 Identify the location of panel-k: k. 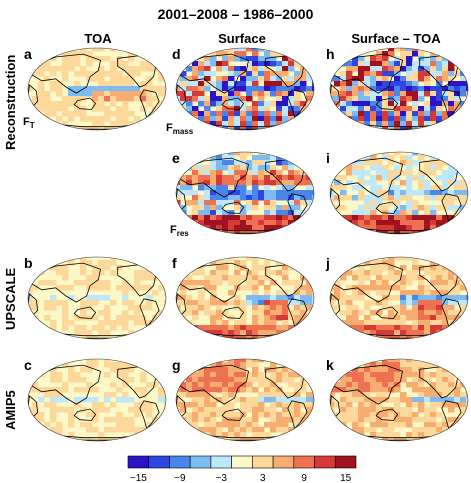
(398, 400).